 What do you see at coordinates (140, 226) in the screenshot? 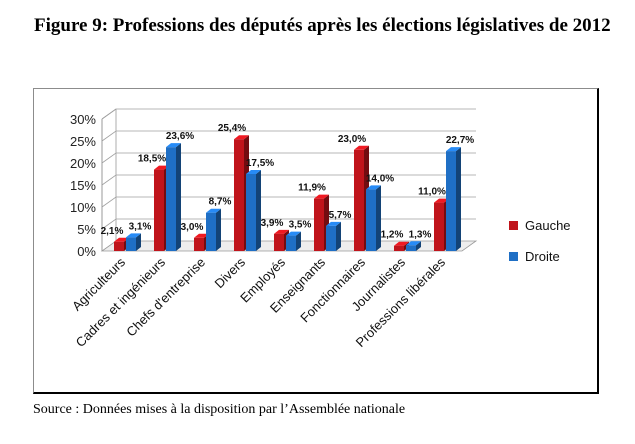
I see `data-label-droite-0: 3,1%` at bounding box center [140, 226].